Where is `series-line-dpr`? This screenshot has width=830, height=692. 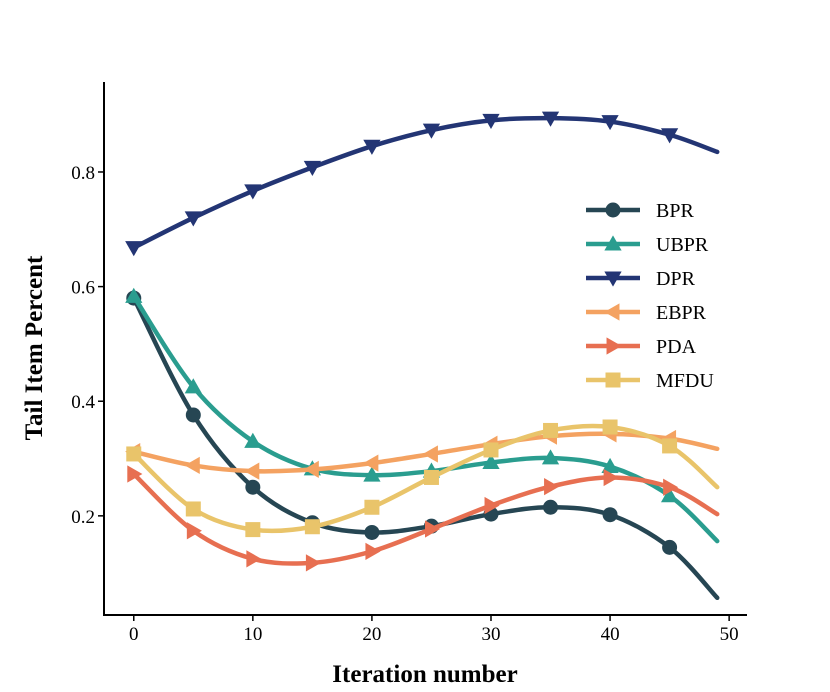 series-line-dpr is located at coordinates (425, 182).